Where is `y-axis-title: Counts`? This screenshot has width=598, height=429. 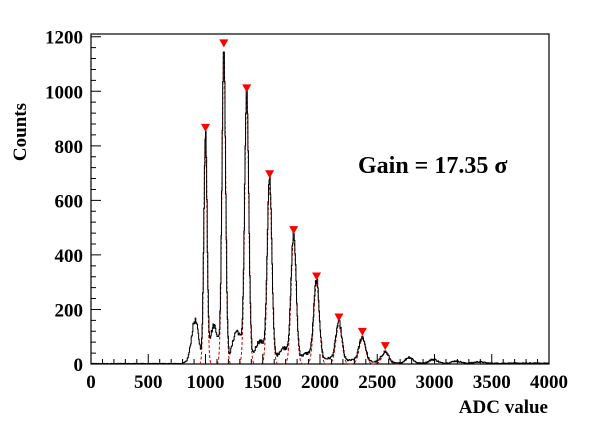
y-axis-title: Counts is located at coordinates (20, 132).